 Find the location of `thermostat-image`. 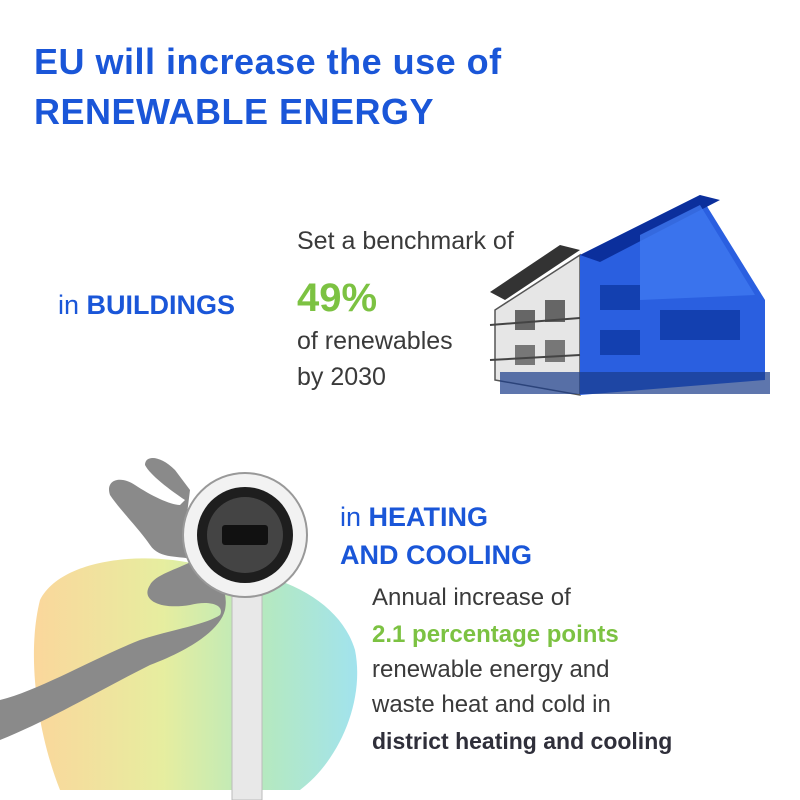

thermostat-image is located at coordinates (245, 636).